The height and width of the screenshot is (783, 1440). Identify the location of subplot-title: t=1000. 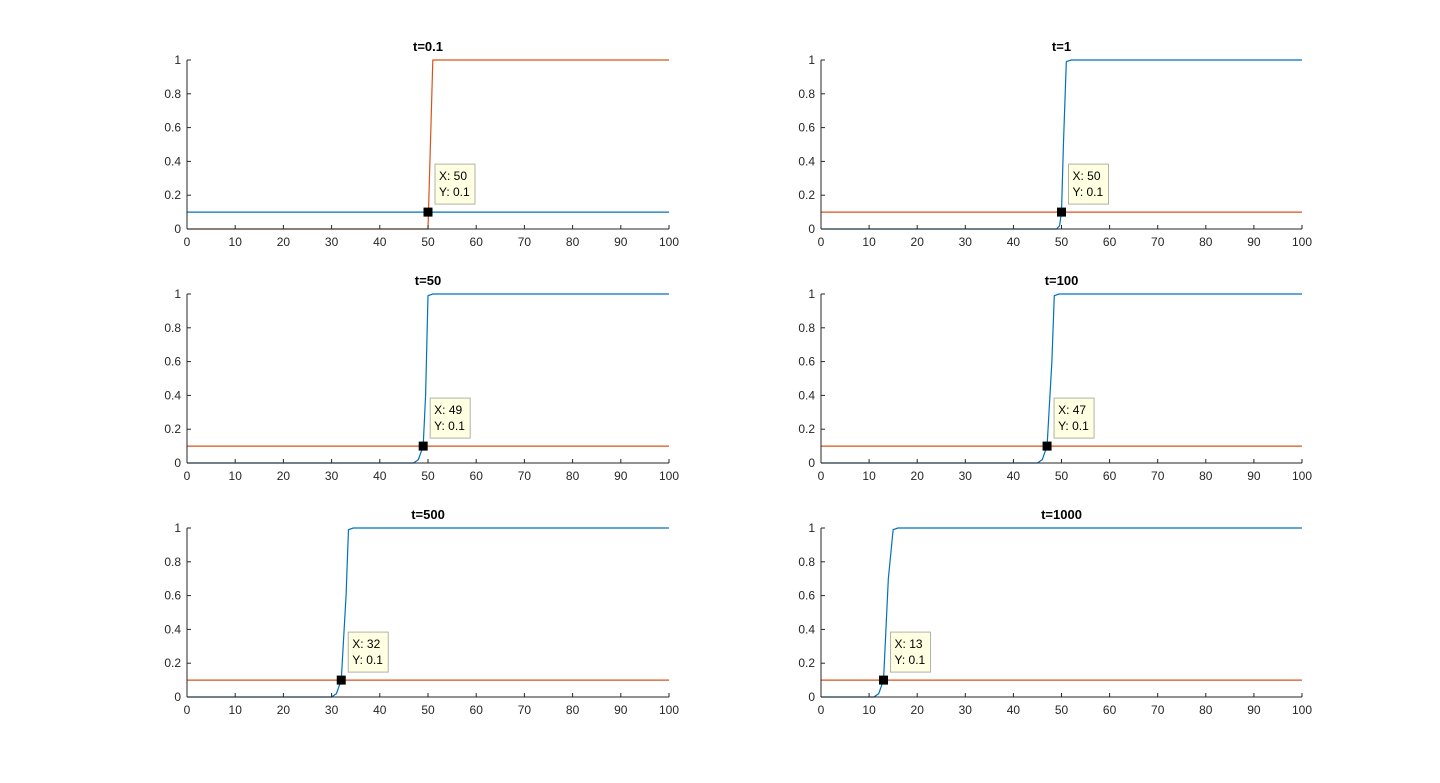
(1061, 514).